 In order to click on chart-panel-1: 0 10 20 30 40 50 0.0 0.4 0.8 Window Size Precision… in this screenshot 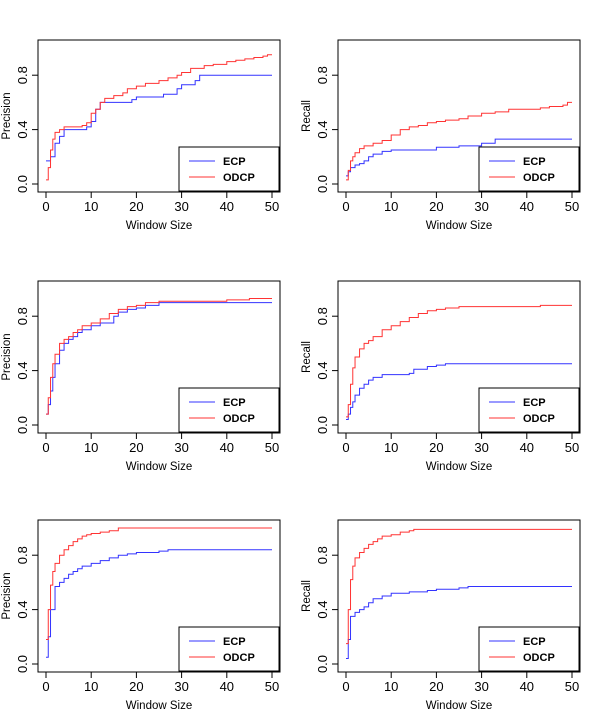, I will do `click(141, 135)`.